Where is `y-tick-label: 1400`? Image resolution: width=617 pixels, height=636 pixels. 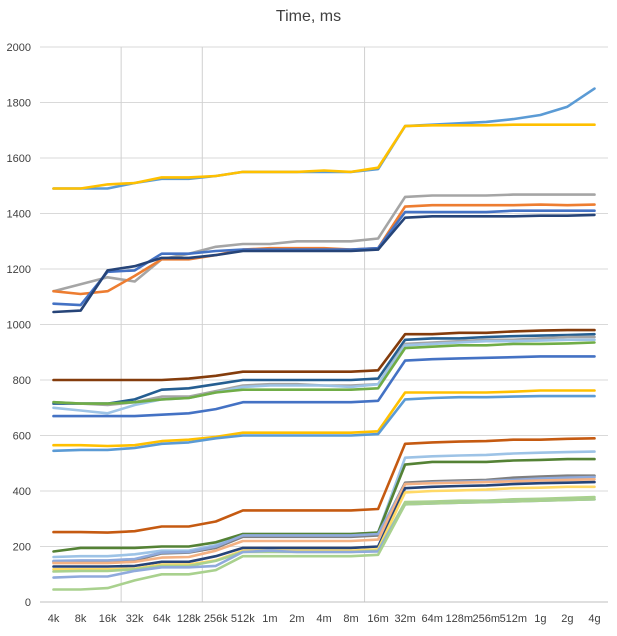 y-tick-label: 1400 is located at coordinates (19, 215).